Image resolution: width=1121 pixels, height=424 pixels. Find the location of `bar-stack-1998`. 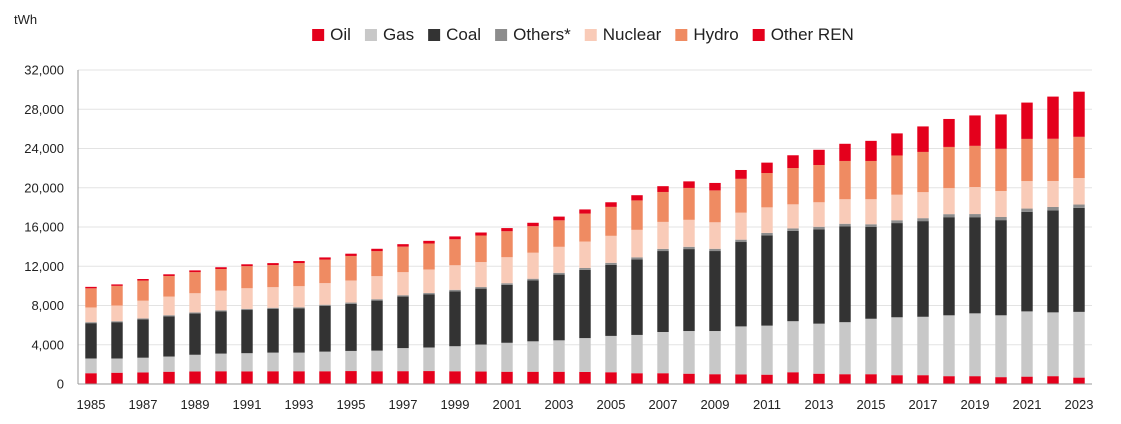

bar-stack-1998 is located at coordinates (429, 312).